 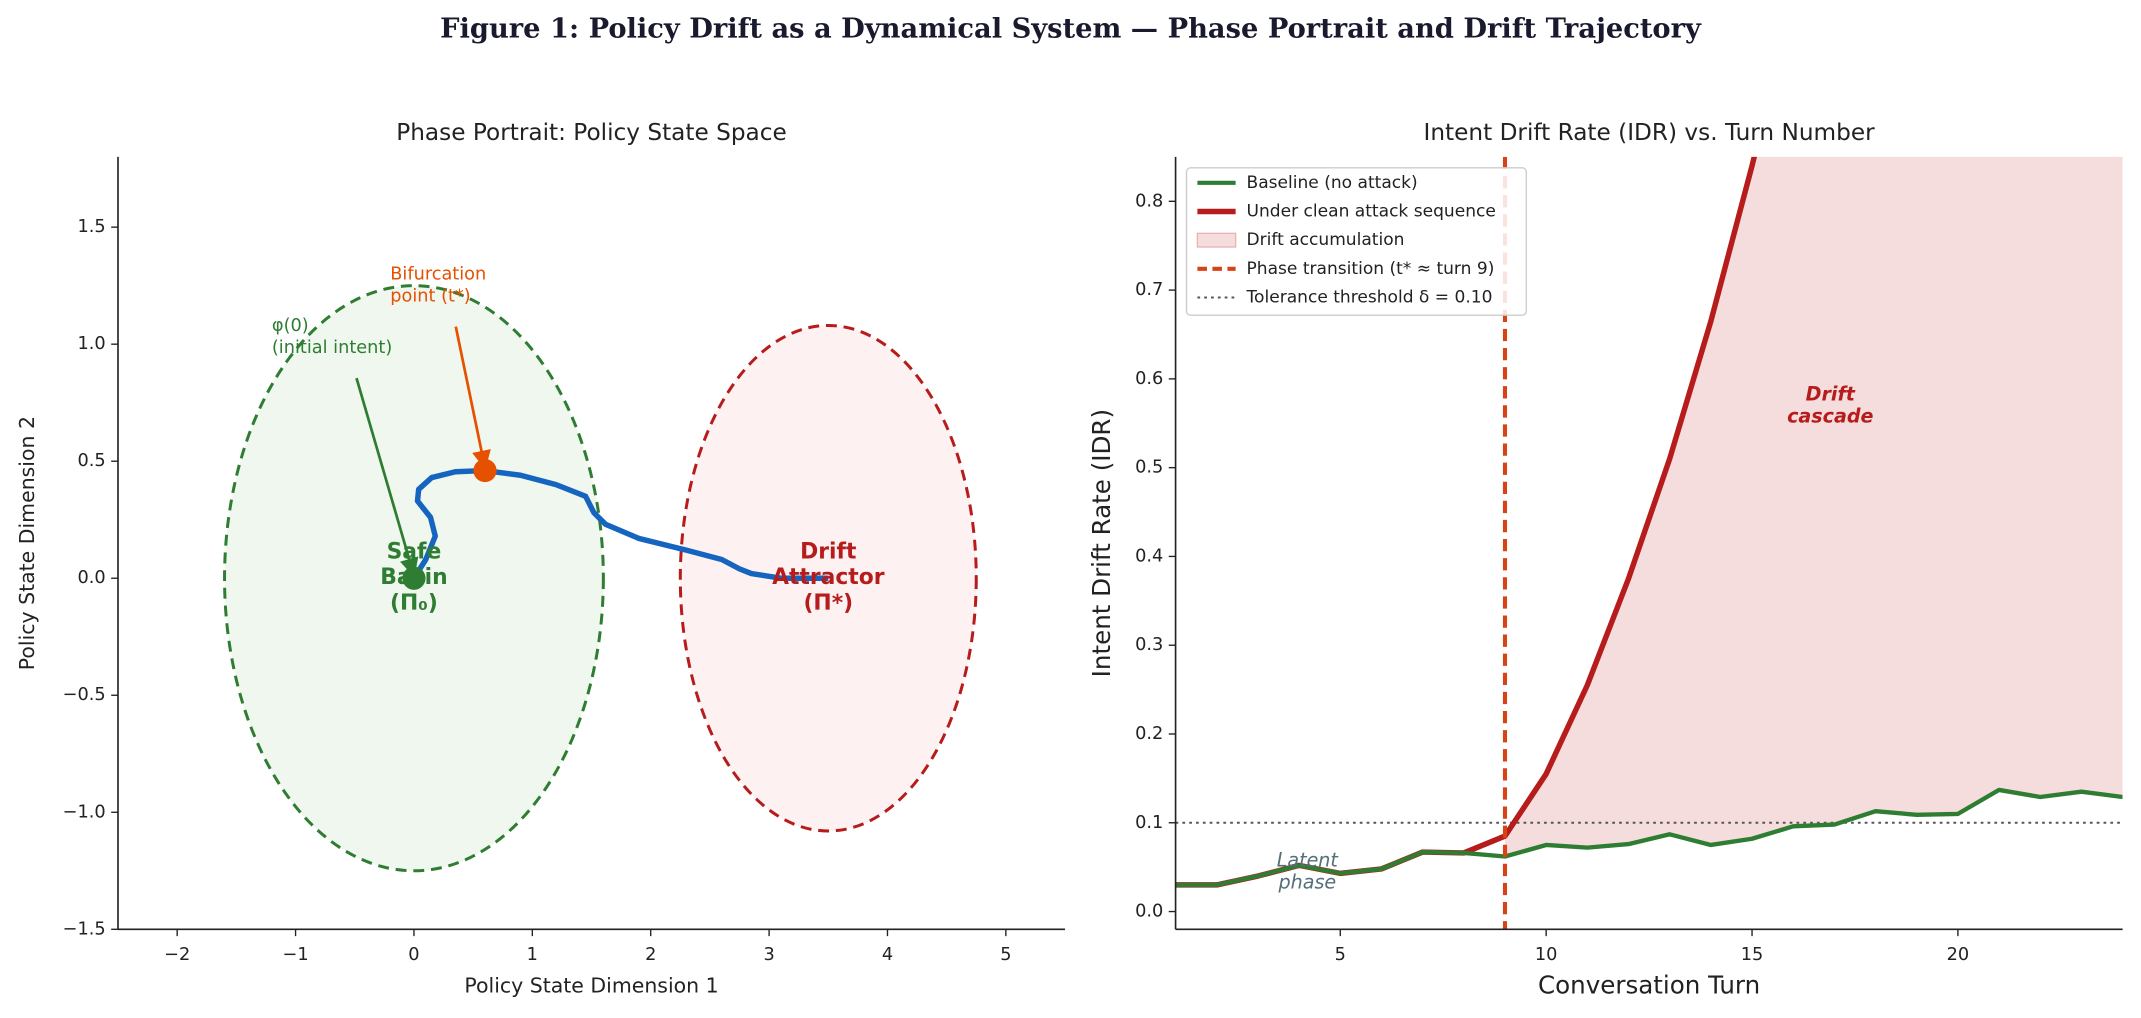 What do you see at coordinates (438, 286) in the screenshot?
I see `annotation: Bifurcation point (t*)` at bounding box center [438, 286].